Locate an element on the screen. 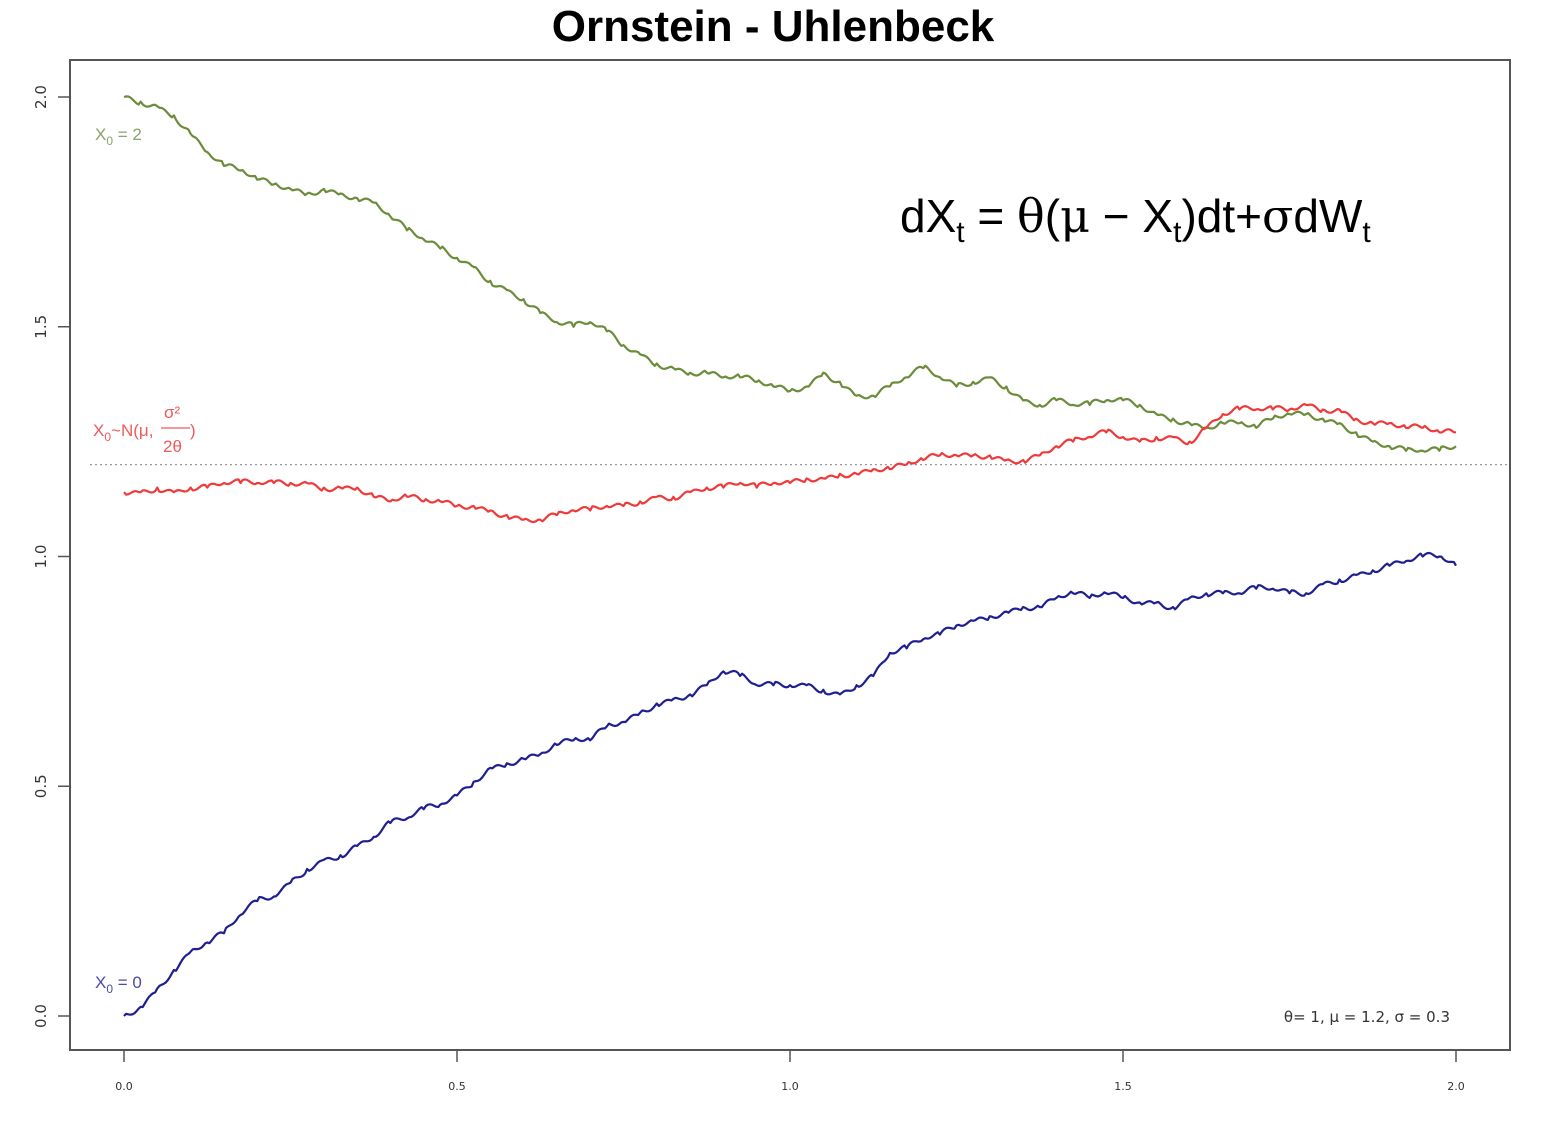  y-tick-label: 0.5 is located at coordinates (41, 786).